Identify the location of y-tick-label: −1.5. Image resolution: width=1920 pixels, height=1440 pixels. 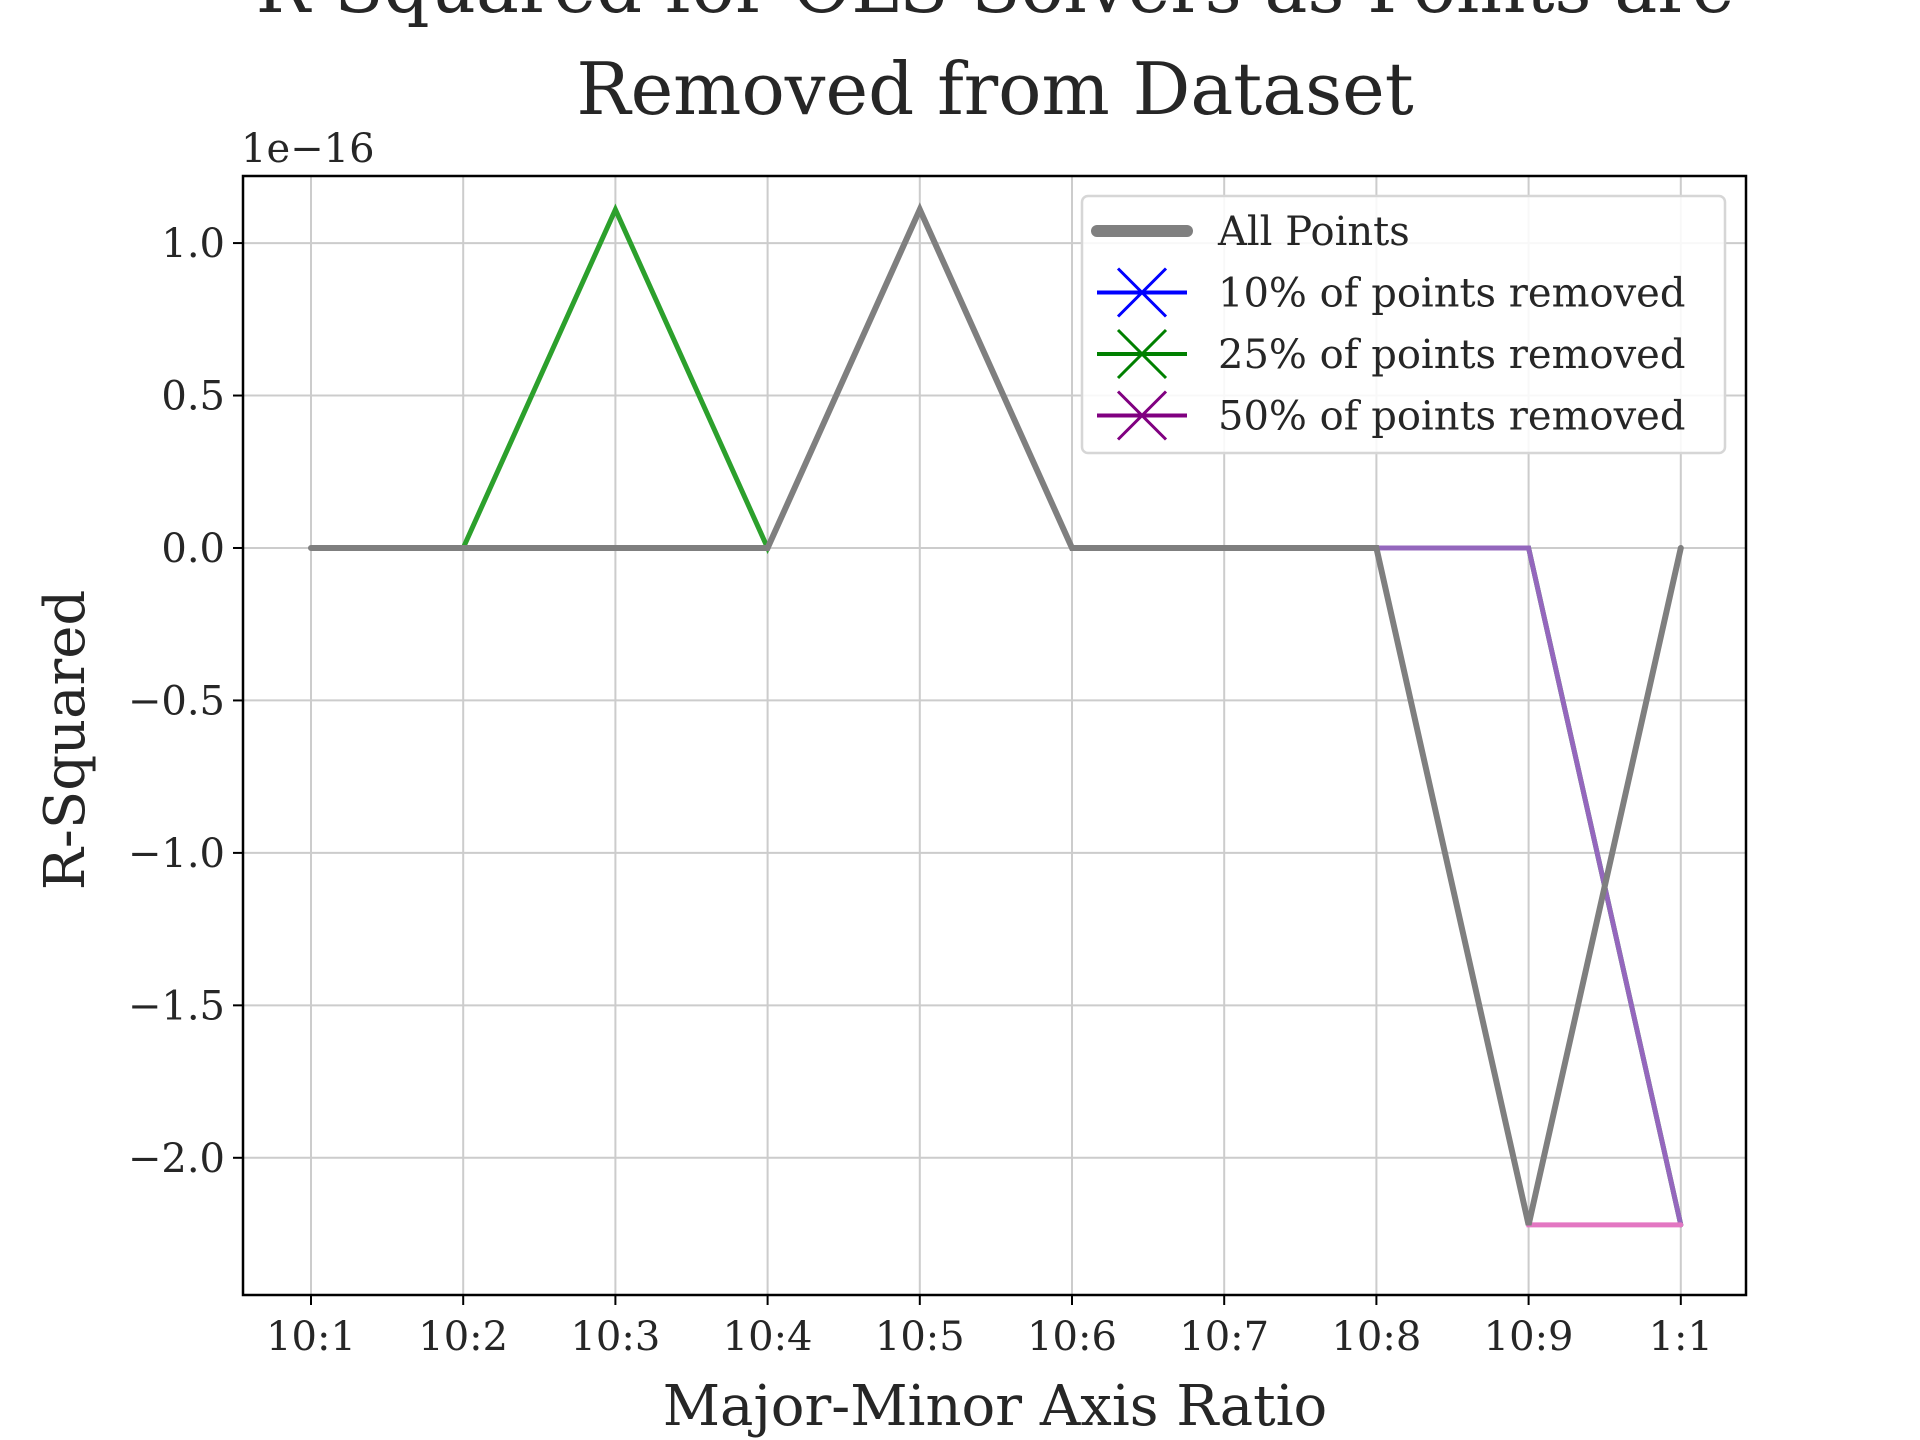
(176, 1006).